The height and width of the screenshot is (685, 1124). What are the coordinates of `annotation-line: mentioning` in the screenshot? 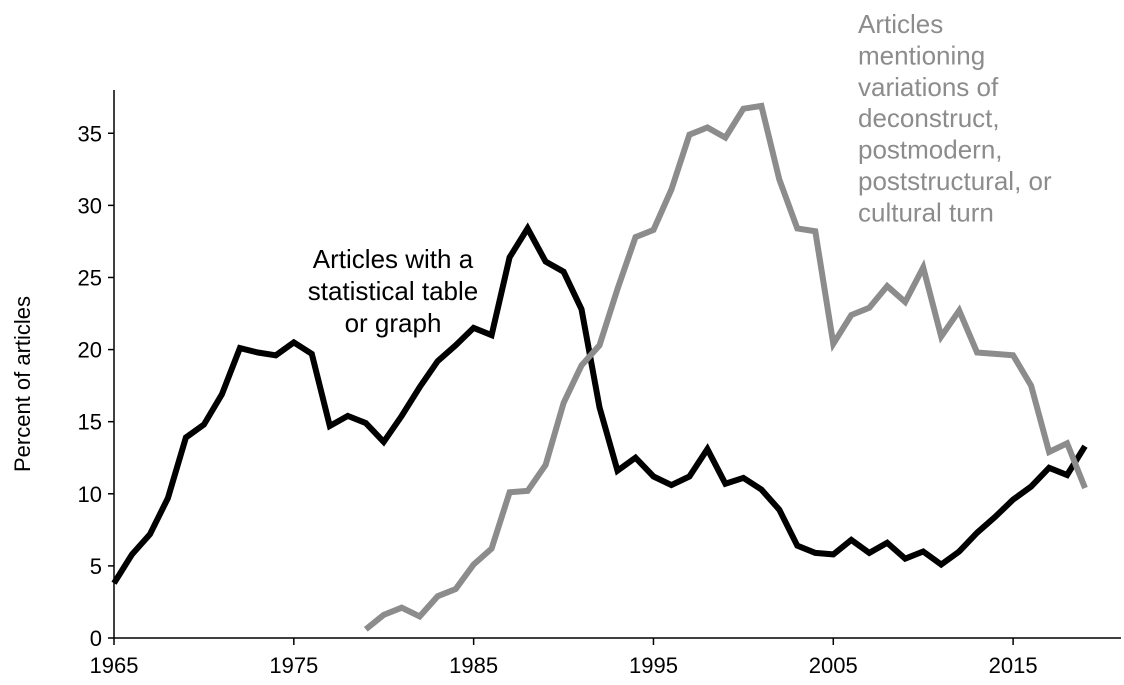 It's located at (921, 55).